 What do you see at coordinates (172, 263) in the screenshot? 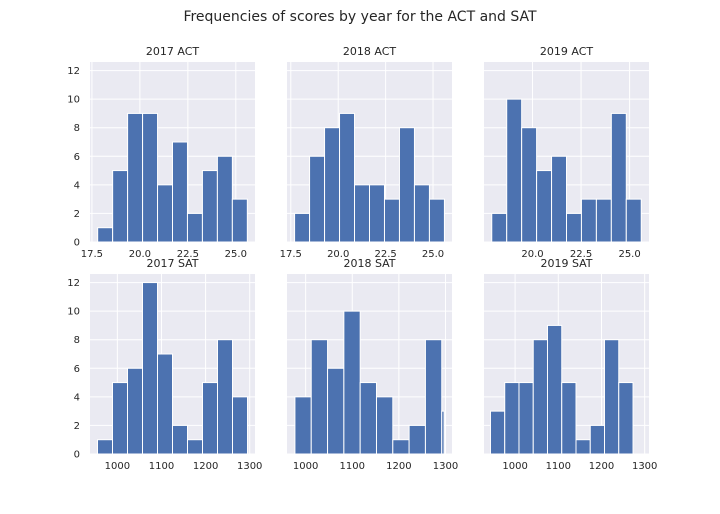
I see `panel-title: 2017 SAT` at bounding box center [172, 263].